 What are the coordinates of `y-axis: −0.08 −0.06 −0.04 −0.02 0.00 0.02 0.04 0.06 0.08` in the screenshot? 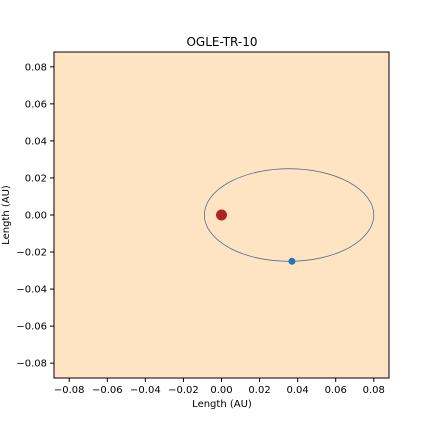 It's located at (35, 216).